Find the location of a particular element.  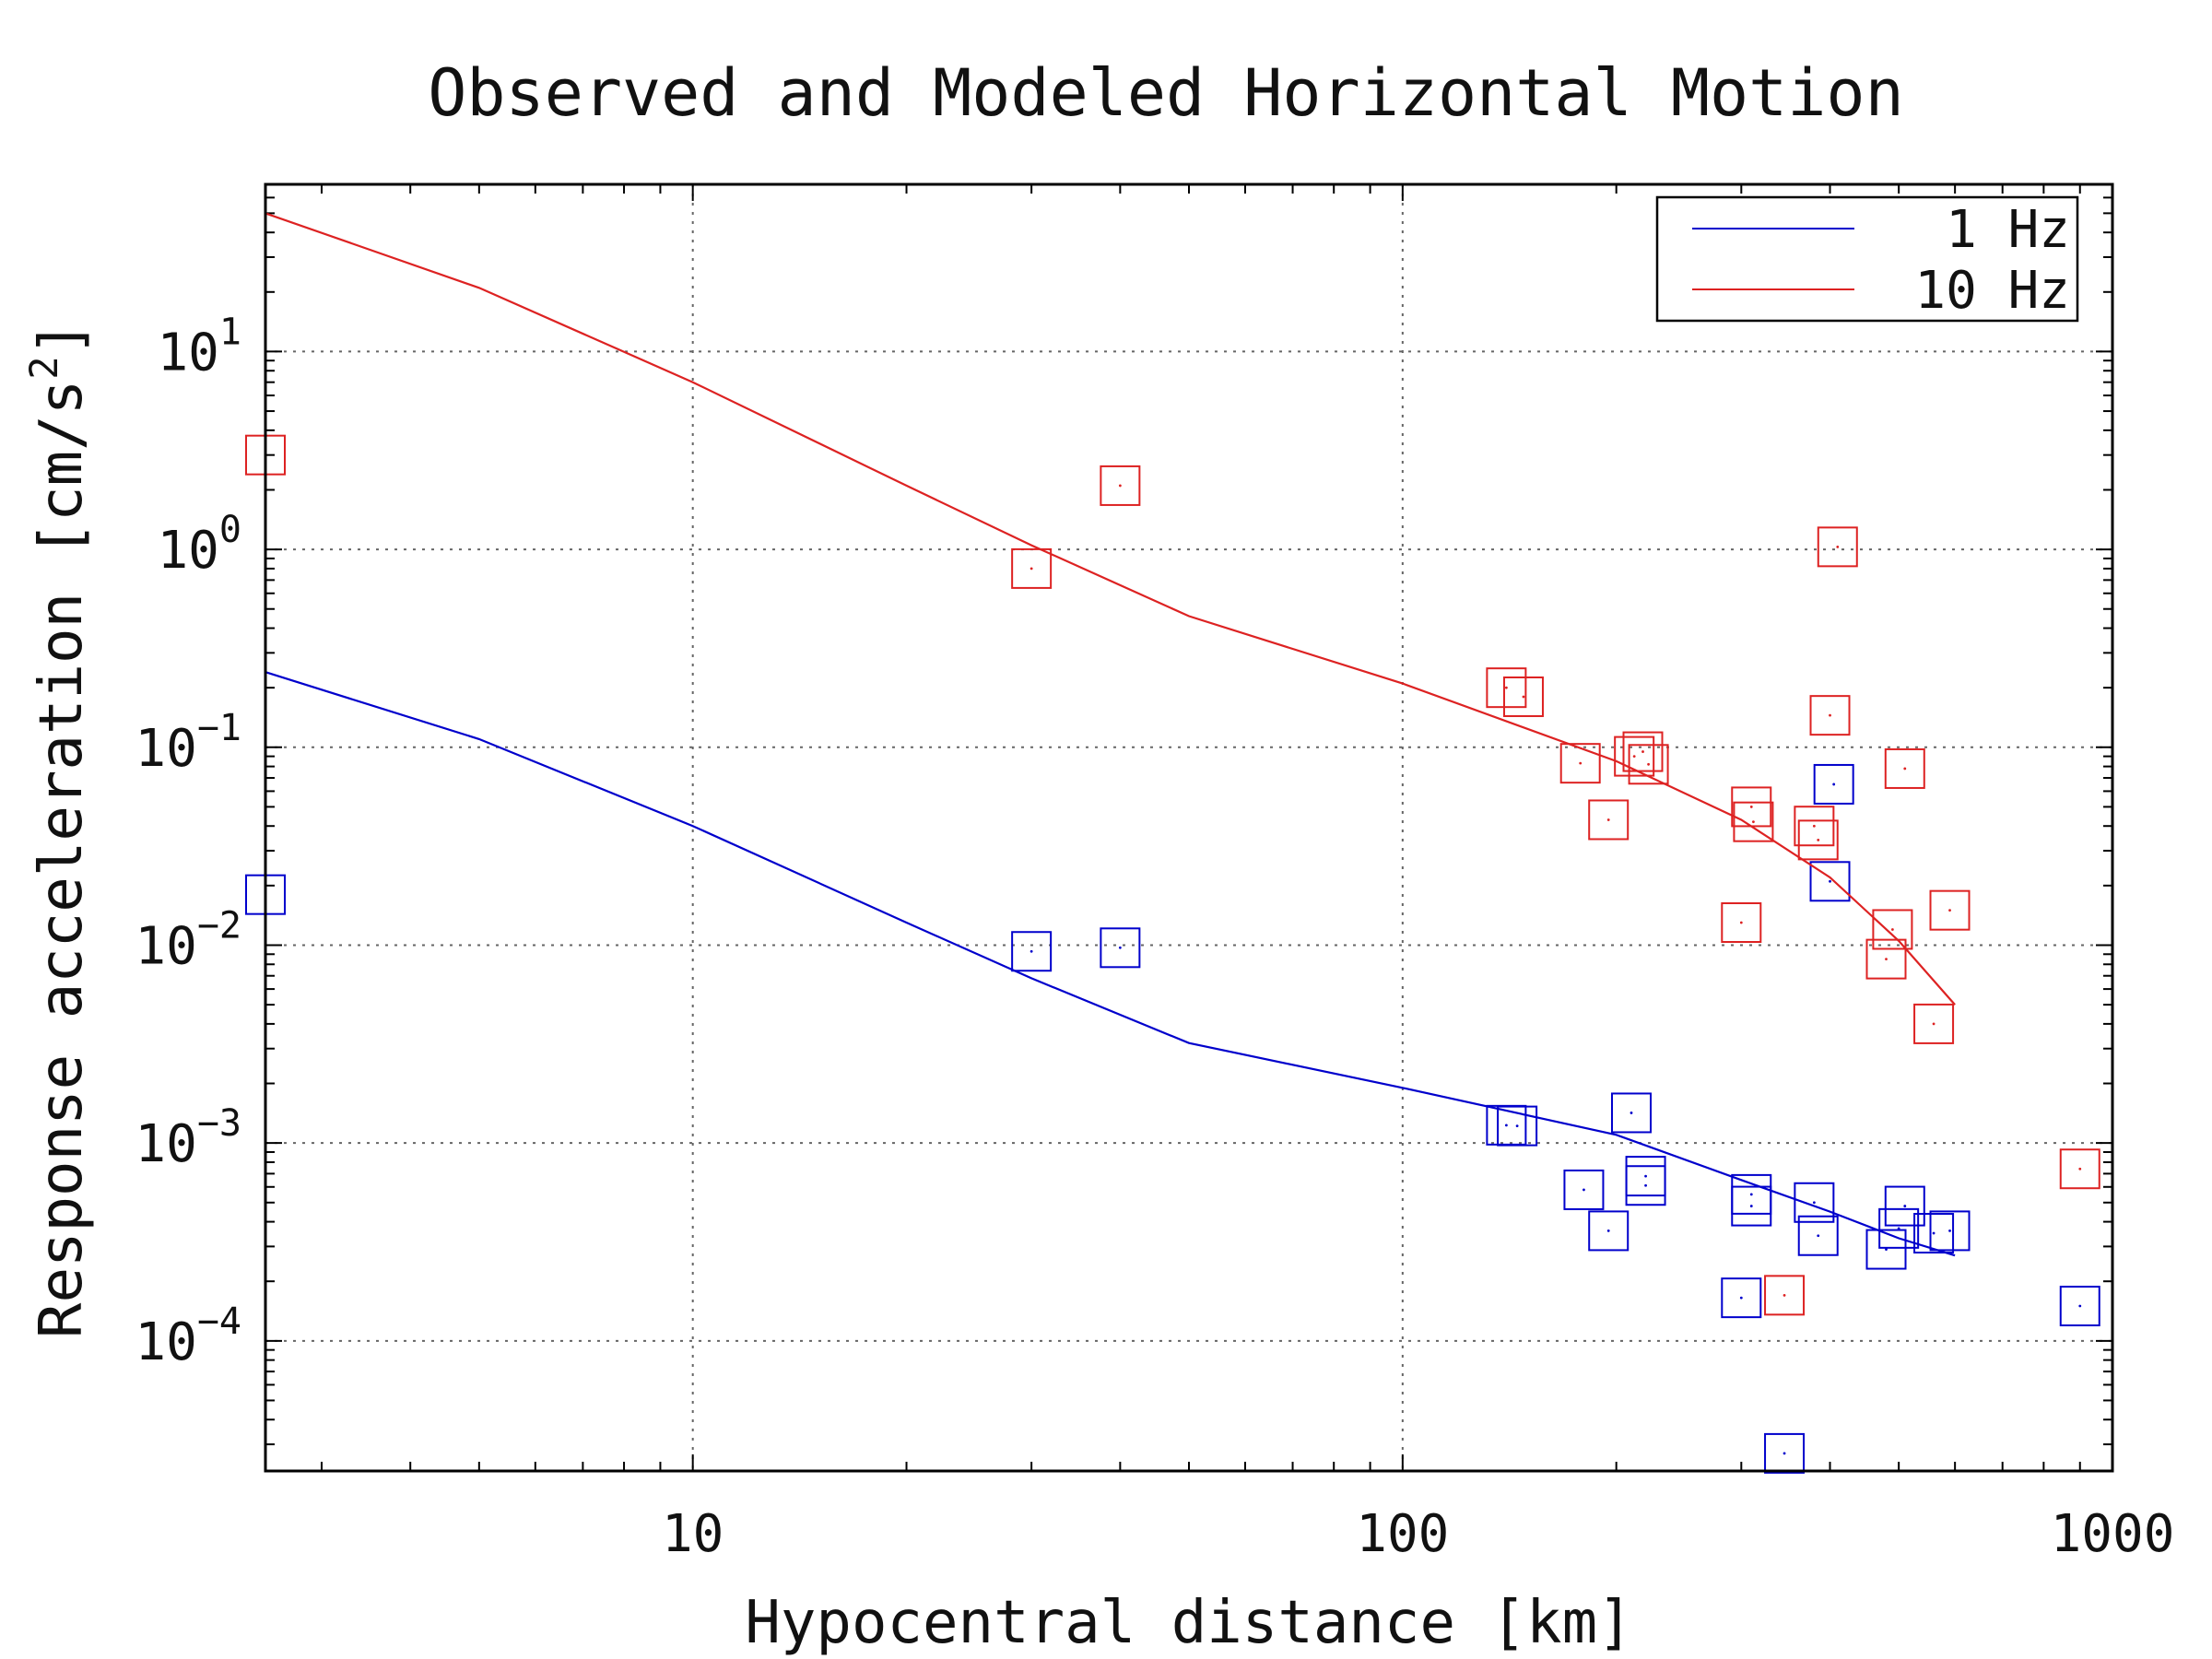

y-tick-label: 10⁻⁴ is located at coordinates (188, 1336).